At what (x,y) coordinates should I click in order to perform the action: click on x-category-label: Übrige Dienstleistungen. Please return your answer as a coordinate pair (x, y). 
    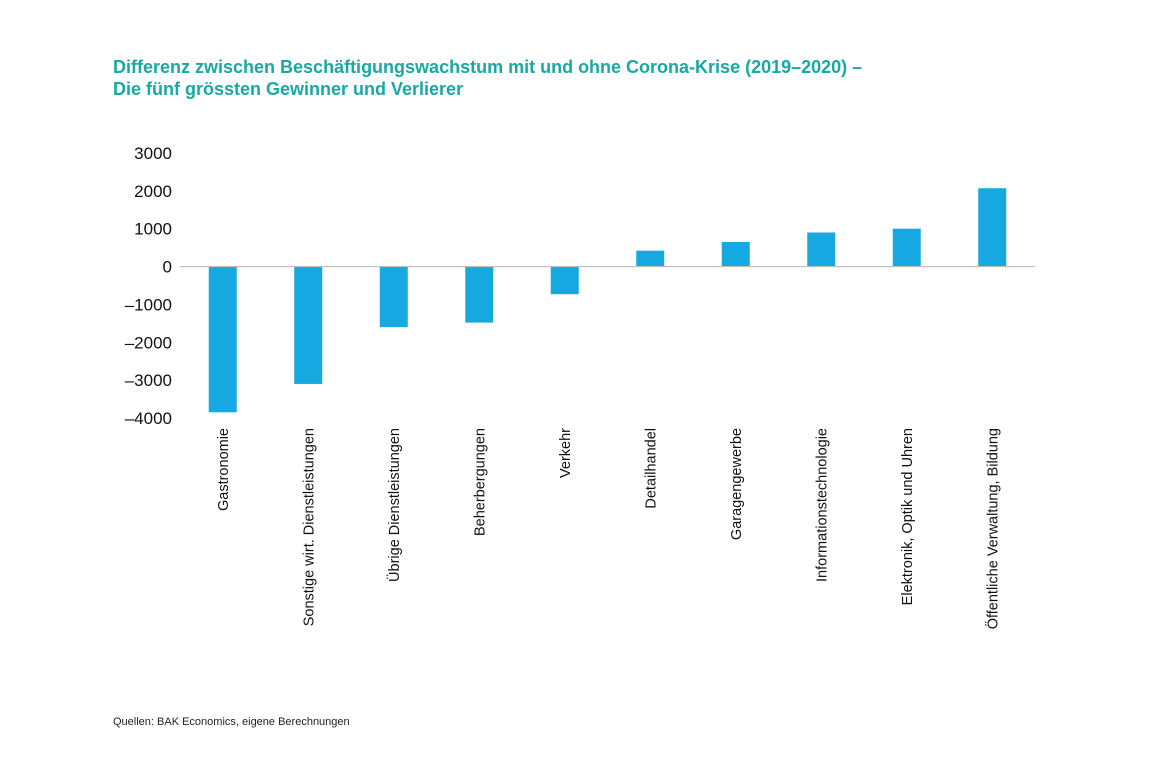
    Looking at the image, I should click on (394, 505).